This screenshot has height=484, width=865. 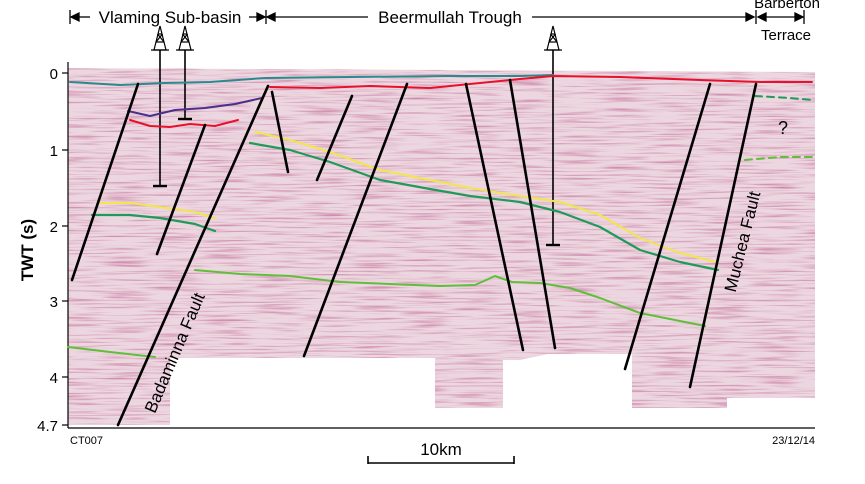 I want to click on yellow-horizon-west, so click(x=157, y=210).